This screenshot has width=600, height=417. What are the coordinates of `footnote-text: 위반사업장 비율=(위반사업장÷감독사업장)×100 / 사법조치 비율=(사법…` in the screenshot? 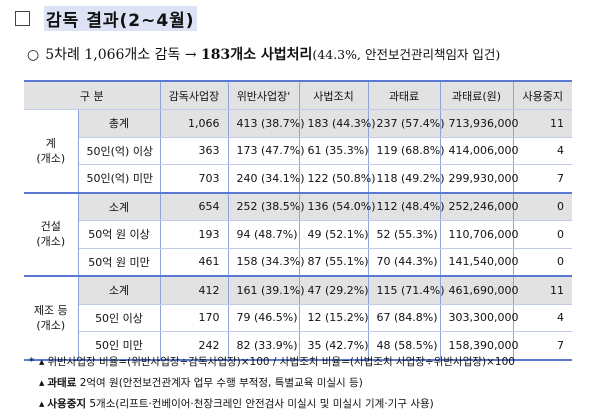 It's located at (281, 362).